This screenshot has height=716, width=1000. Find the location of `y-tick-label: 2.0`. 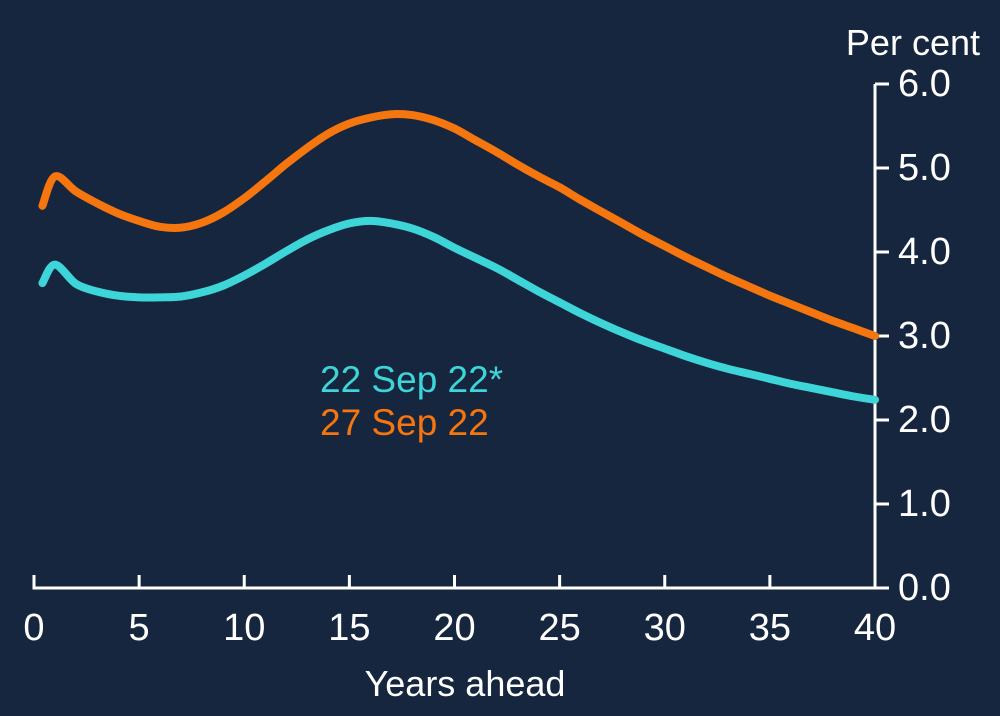

y-tick-label: 2.0 is located at coordinates (924, 420).